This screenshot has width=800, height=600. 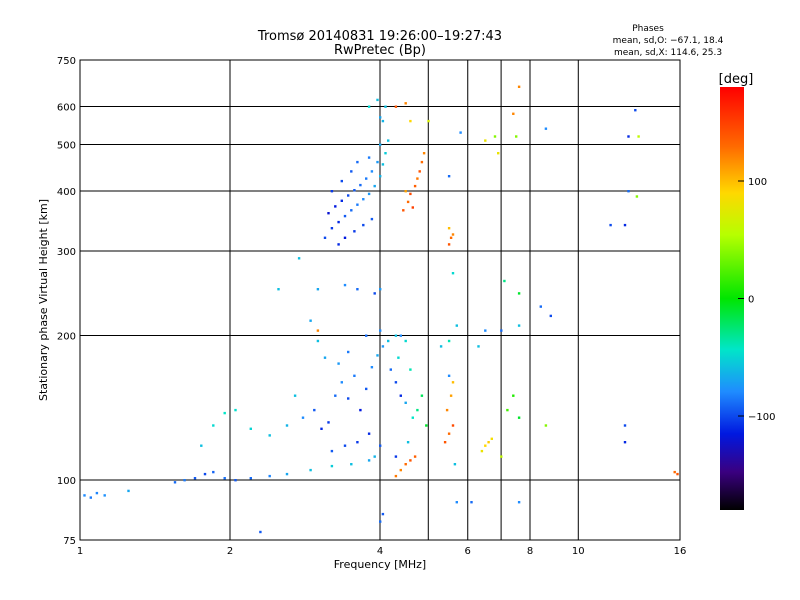 I want to click on x-tick-label: 16, so click(x=680, y=551).